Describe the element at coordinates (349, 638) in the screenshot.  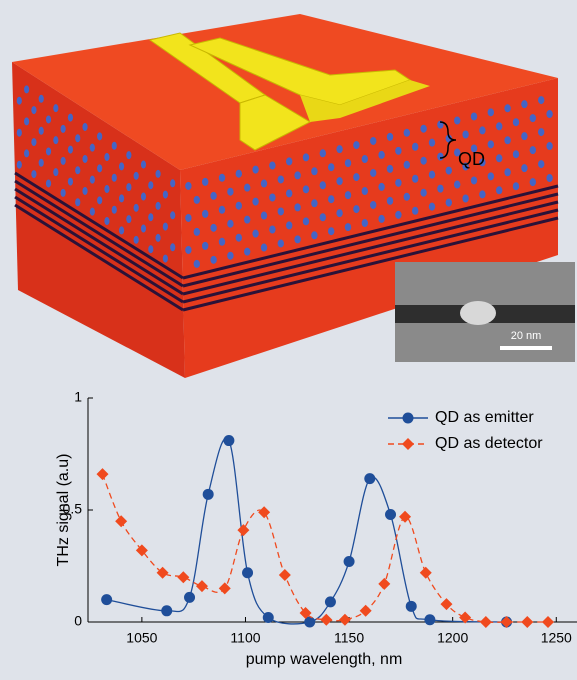
I see `x-tick-label: 1150` at that location.